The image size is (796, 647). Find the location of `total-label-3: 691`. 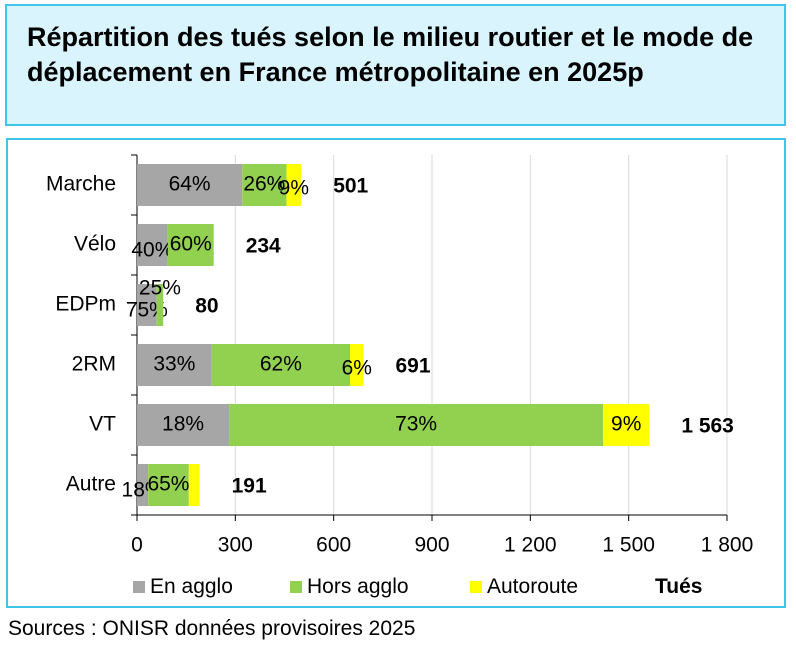

total-label-3: 691 is located at coordinates (412, 366).